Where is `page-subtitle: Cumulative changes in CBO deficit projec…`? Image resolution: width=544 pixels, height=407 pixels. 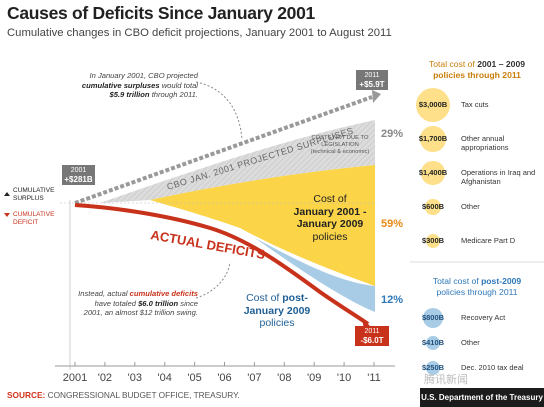 page-subtitle: Cumulative changes in CBO deficit projec… is located at coordinates (199, 33).